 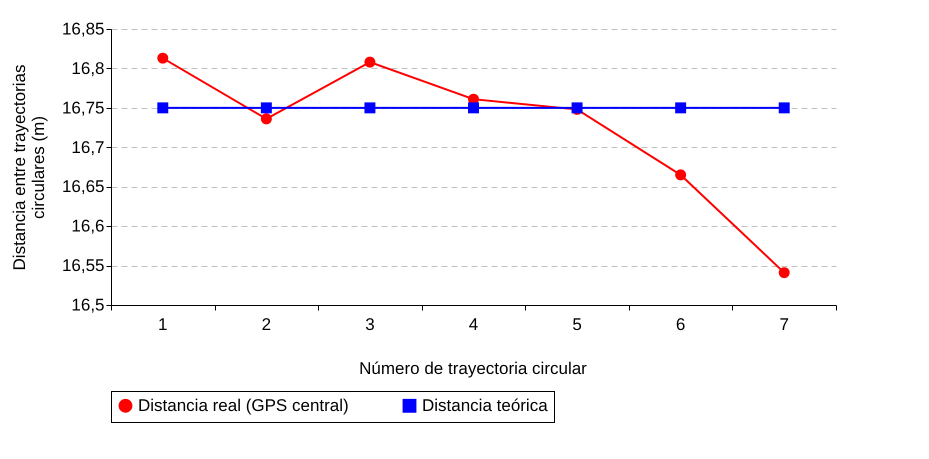 What do you see at coordinates (681, 324) in the screenshot?
I see `x-tick-label: 6` at bounding box center [681, 324].